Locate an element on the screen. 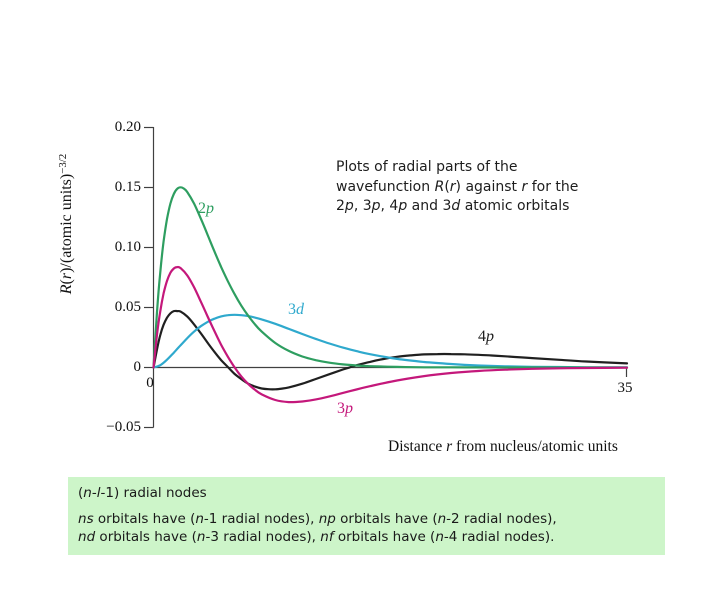 The image size is (709, 614). curve-label-3d: 3d is located at coordinates (296, 309).